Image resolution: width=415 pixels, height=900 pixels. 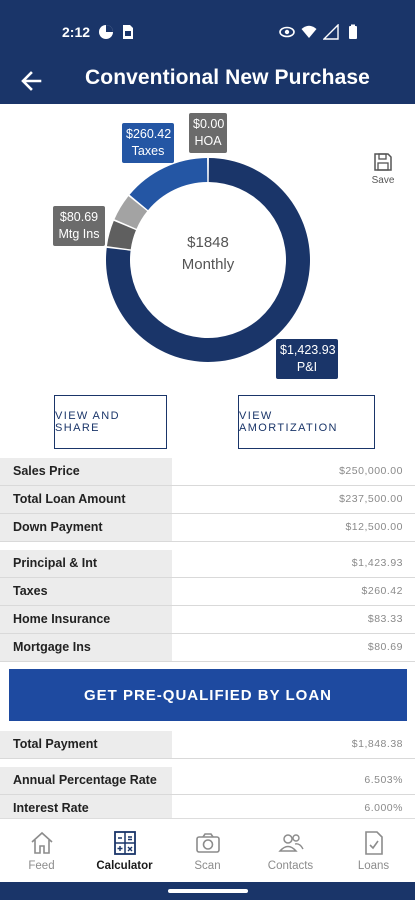 What do you see at coordinates (41, 866) in the screenshot?
I see `tab-label: Feed` at bounding box center [41, 866].